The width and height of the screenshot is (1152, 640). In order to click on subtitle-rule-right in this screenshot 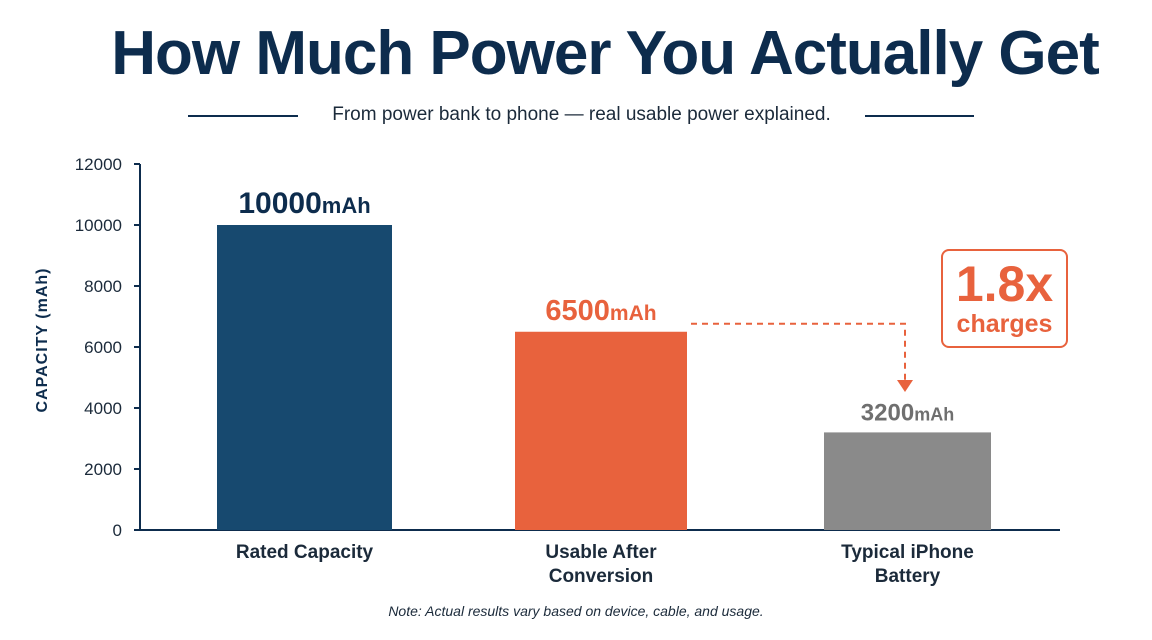, I will do `click(919, 116)`.